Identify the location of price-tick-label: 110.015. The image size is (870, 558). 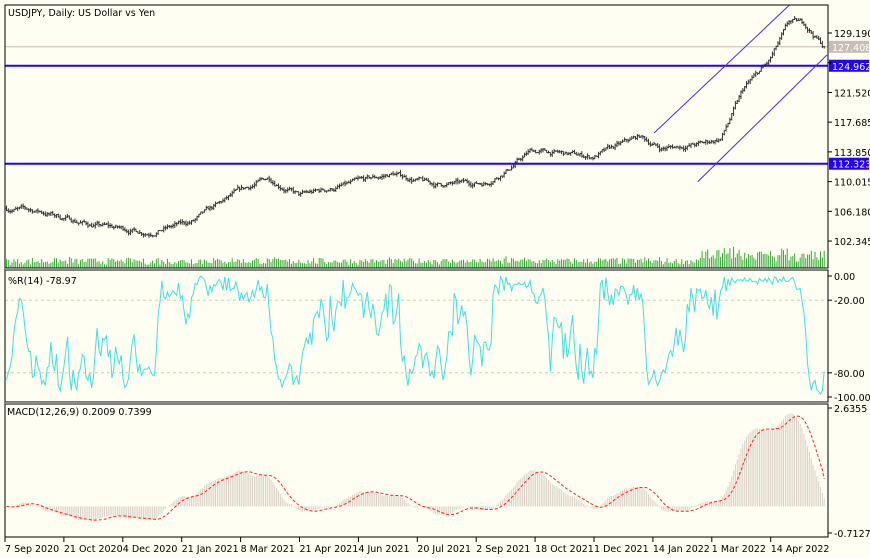
(852, 183).